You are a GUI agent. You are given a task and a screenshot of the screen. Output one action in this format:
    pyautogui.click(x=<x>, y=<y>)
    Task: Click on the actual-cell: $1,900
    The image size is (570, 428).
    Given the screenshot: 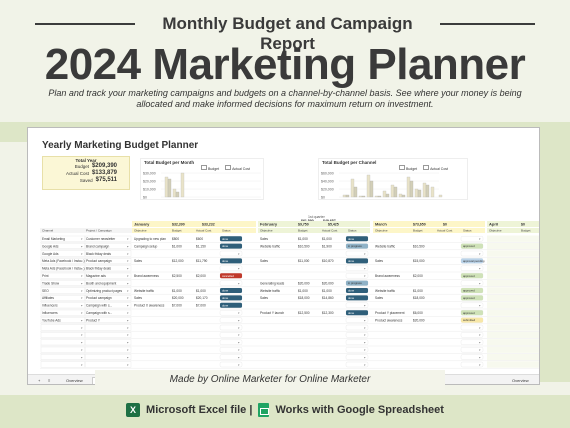 What is the action you would take?
    pyautogui.click(x=327, y=246)
    